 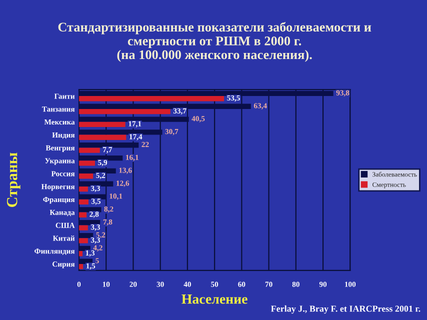 What do you see at coordinates (215, 299) in the screenshot?
I see `x-axis-title: Население` at bounding box center [215, 299].